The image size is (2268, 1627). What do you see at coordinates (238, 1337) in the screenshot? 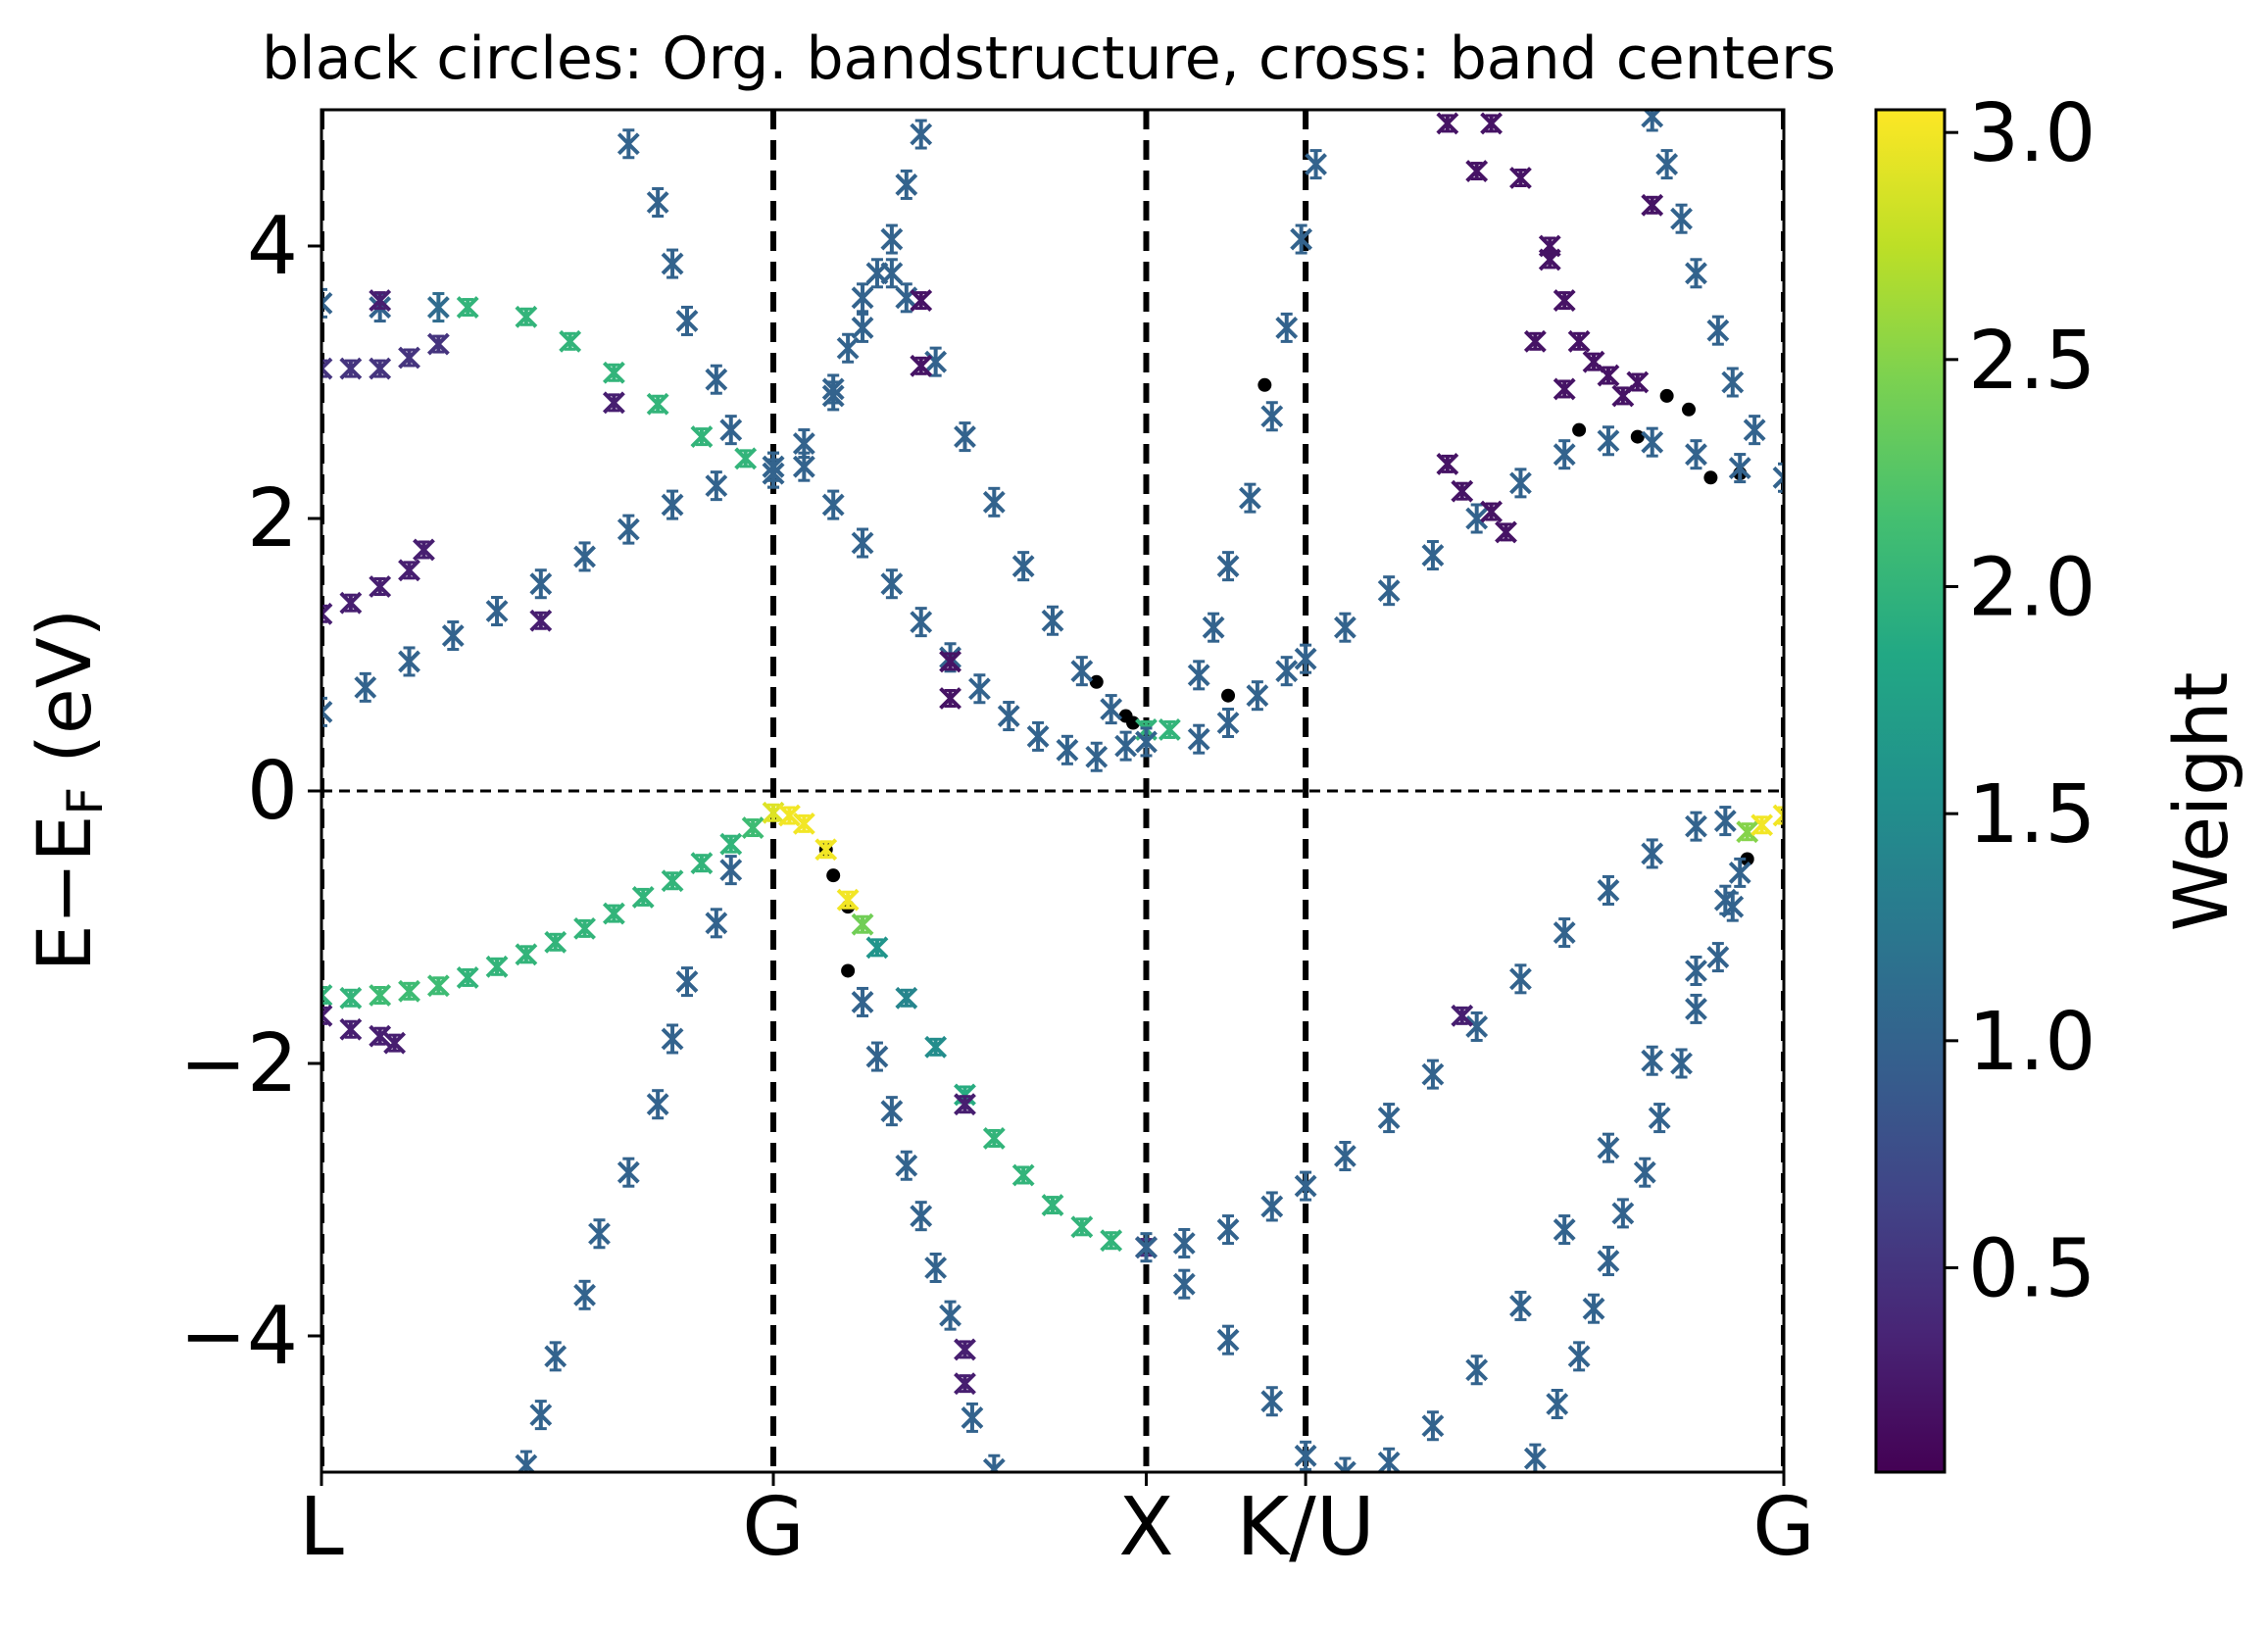
I see `y-tick-label: −4` at bounding box center [238, 1337].